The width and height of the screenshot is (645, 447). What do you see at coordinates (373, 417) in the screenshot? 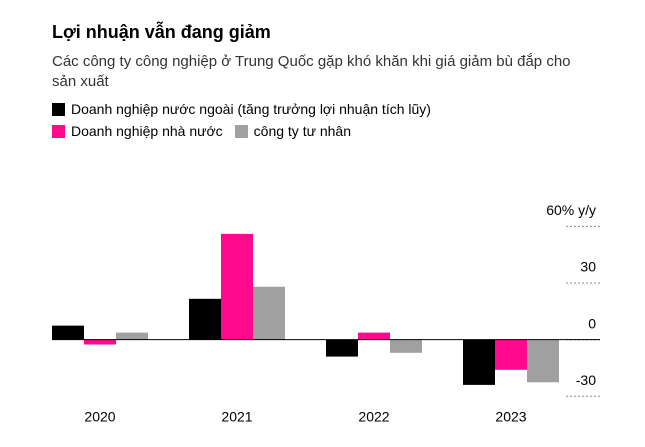
I see `x-tick-label: 2022` at bounding box center [373, 417].